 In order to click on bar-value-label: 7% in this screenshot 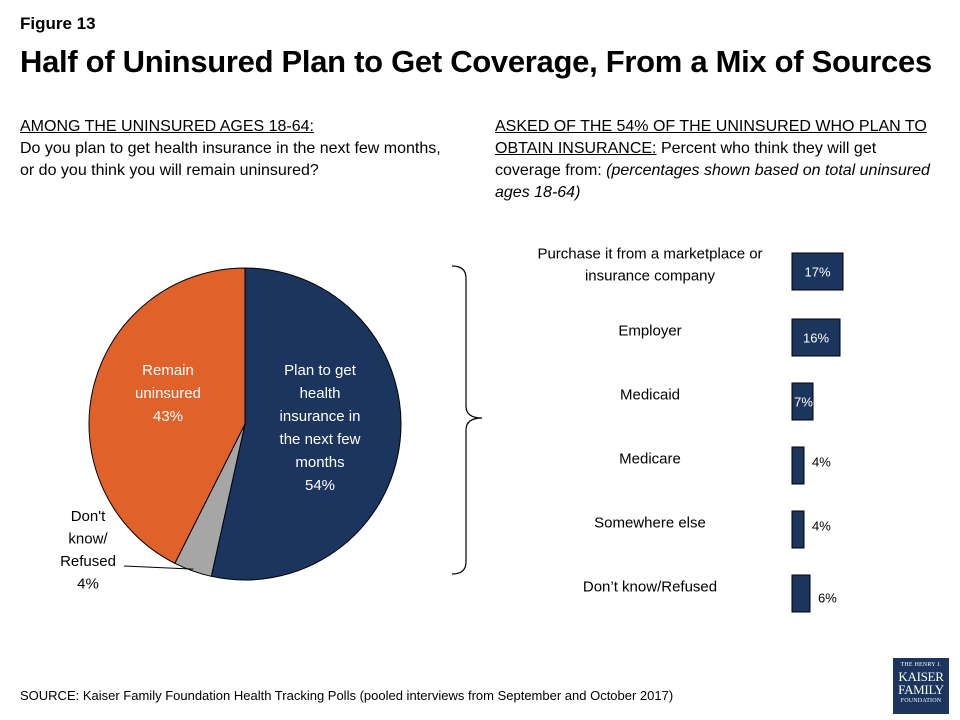, I will do `click(803, 402)`.